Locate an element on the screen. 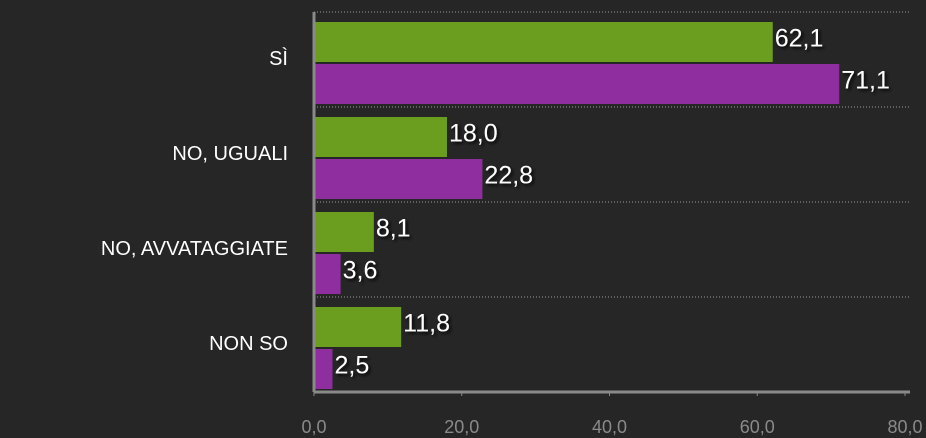 The height and width of the screenshot is (438, 926). value-label: 11,8 is located at coordinates (426, 324).